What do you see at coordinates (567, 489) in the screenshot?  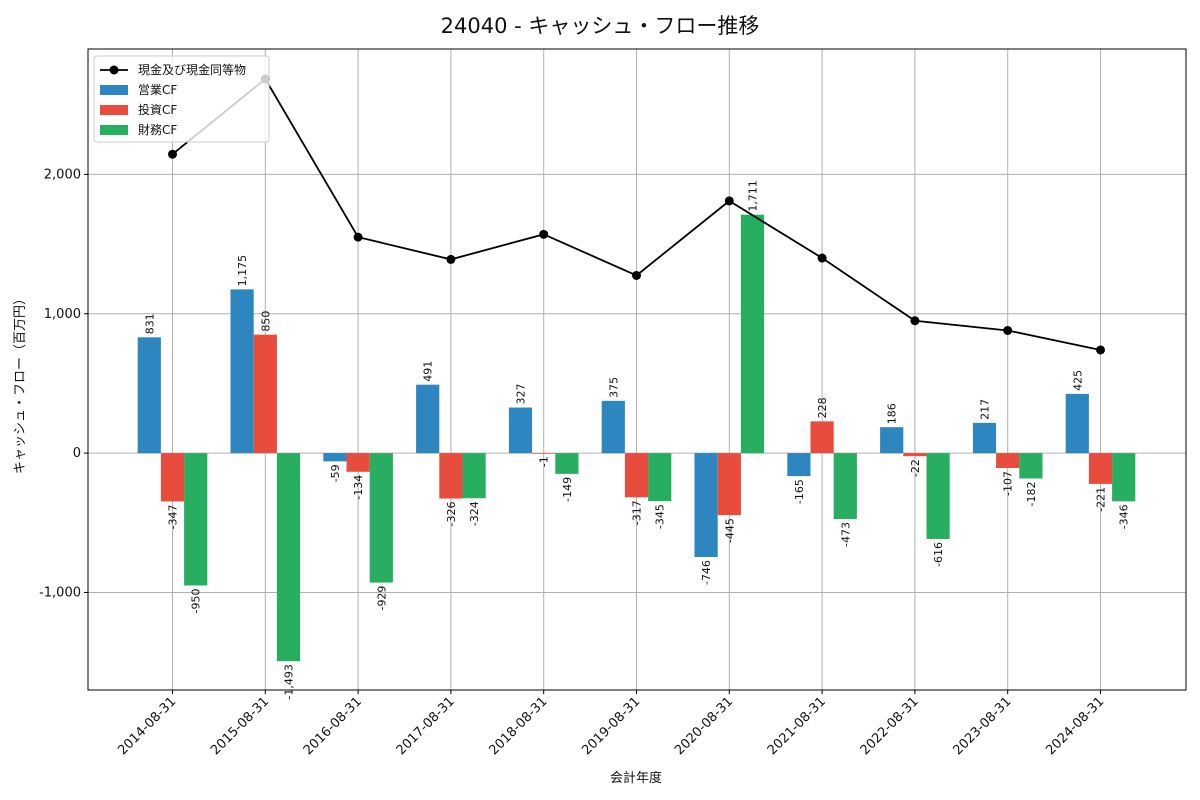 I see `data-label: -149` at bounding box center [567, 489].